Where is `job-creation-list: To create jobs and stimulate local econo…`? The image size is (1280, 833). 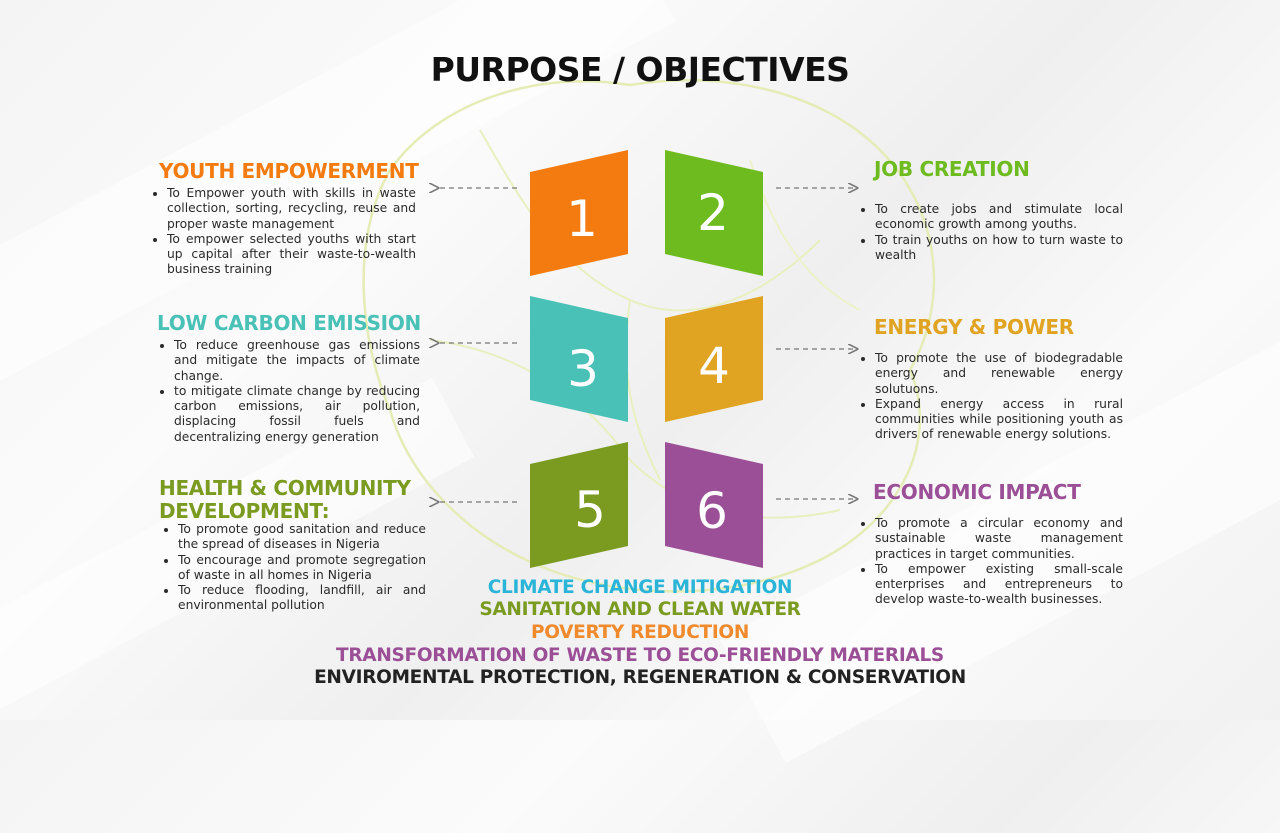
job-creation-list: To create jobs and stimulate local econo… is located at coordinates (990, 232).